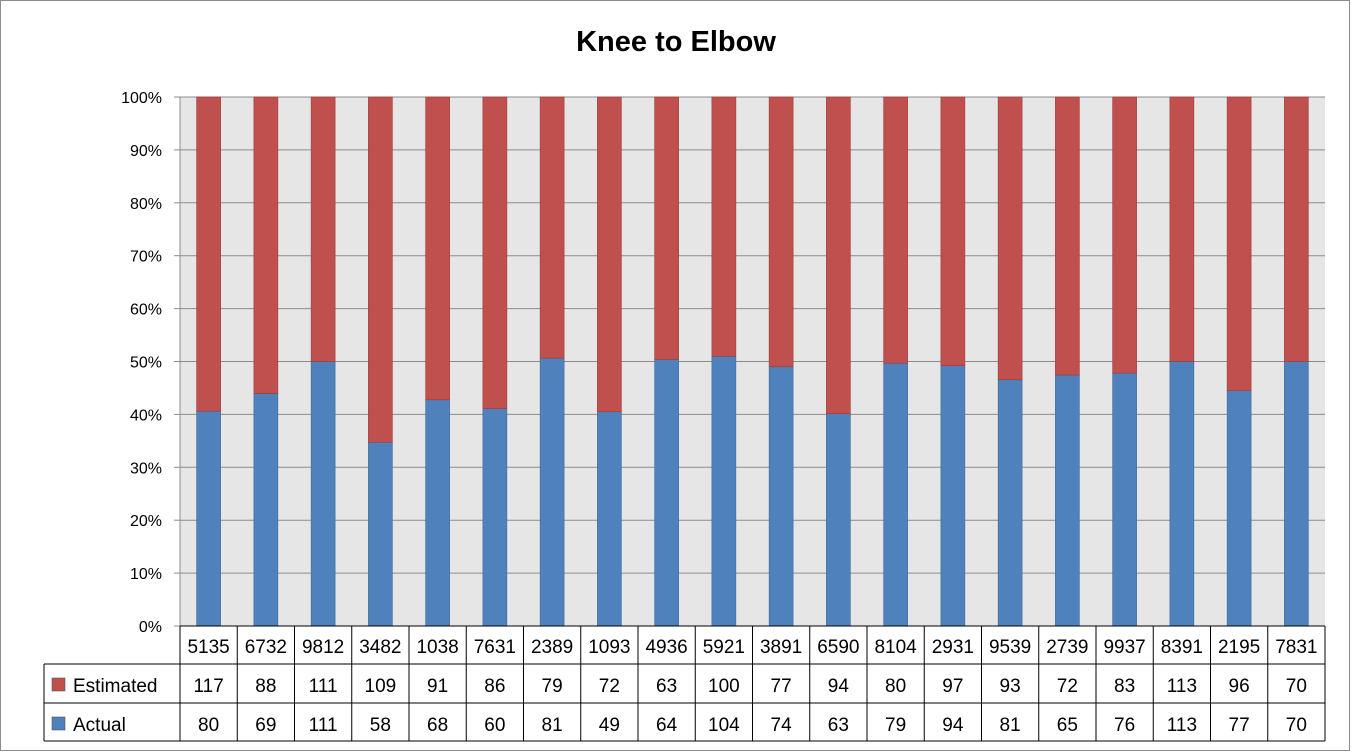 The image size is (1352, 753). I want to click on y-tick-label: 40%, so click(146, 415).